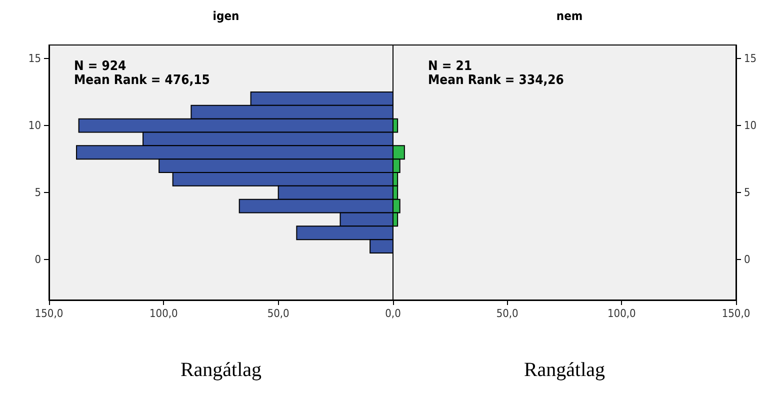 This screenshot has height=419, width=769. Describe the element at coordinates (226, 16) in the screenshot. I see `chart-title: igen` at that location.